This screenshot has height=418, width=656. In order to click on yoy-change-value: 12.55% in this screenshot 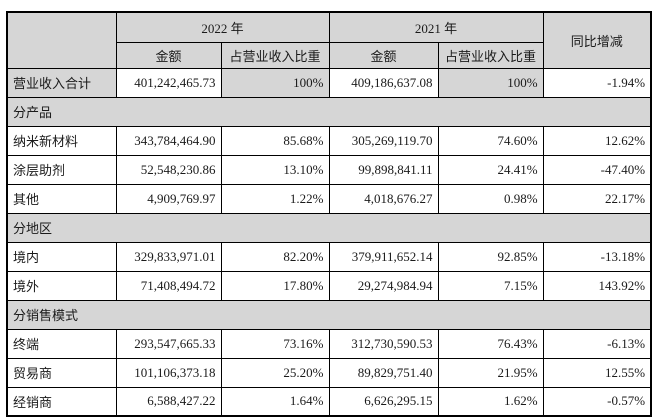, I will do `click(597, 372)`.